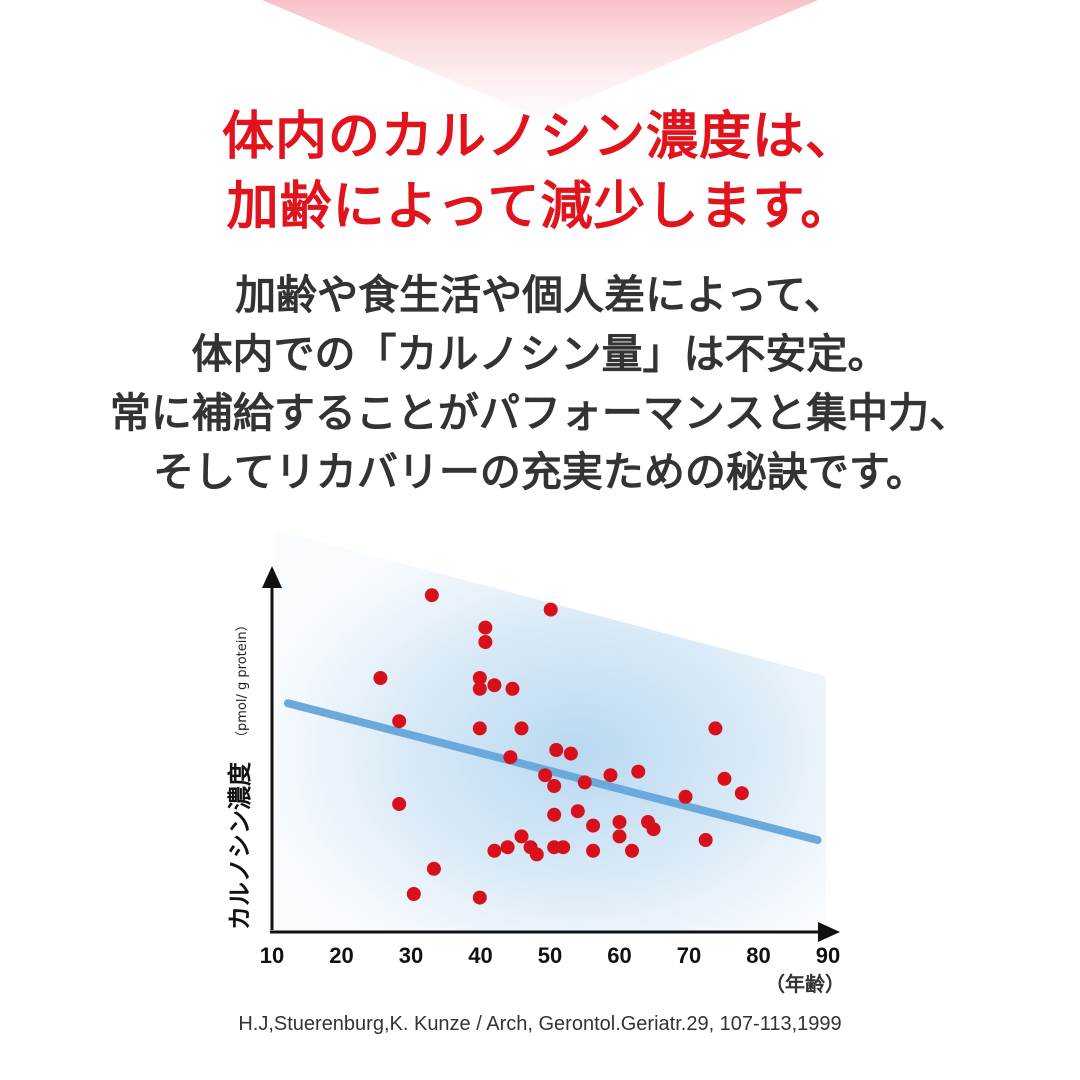 This screenshot has width=1080, height=1080. Describe the element at coordinates (540, 354) in the screenshot. I see `body-line-2: 体内での「カルノシン量」は不安定。` at that location.